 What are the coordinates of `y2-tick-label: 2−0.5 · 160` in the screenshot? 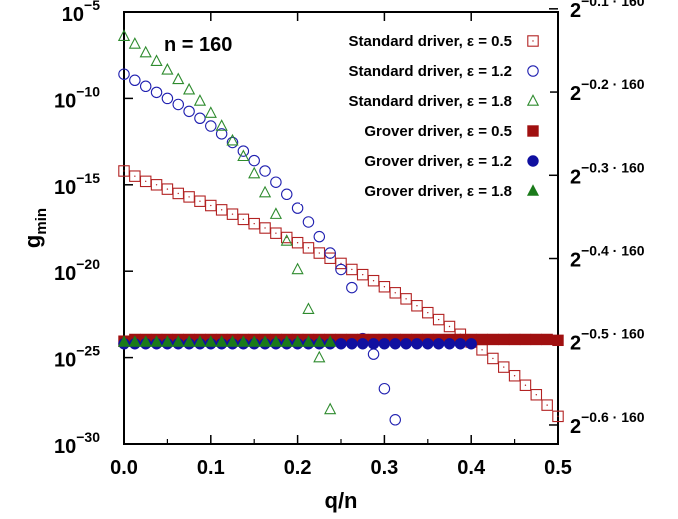 It's located at (607, 340).